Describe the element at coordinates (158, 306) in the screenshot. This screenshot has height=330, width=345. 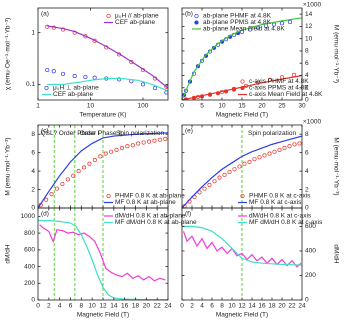
I see `x-tick-label: 22` at that location.